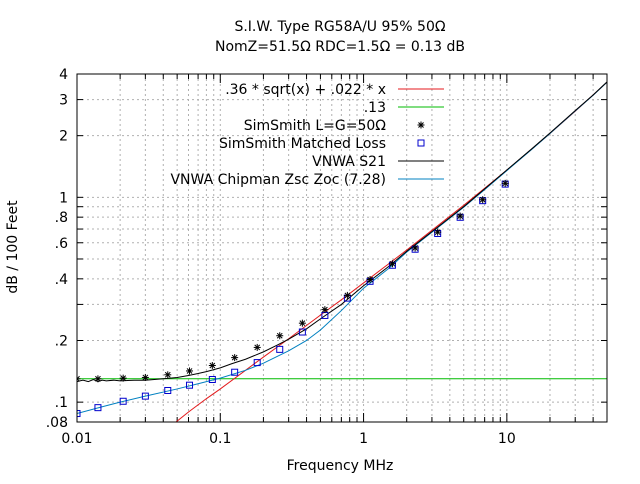 This screenshot has width=640, height=484. What do you see at coordinates (305, 90) in the screenshot?
I see `legend-label: .36 * sqrt(x) + .022 * x` at bounding box center [305, 90].